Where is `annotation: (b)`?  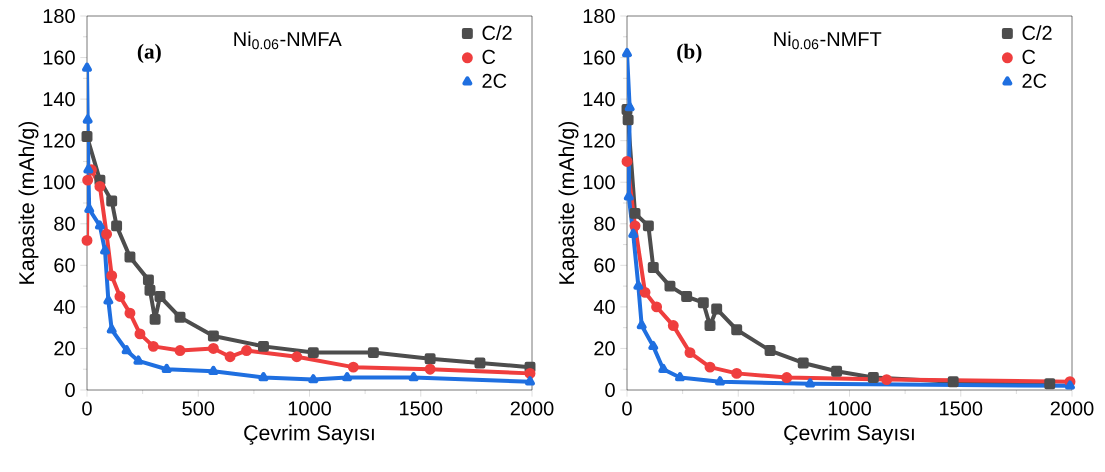 annotation: (b) is located at coordinates (689, 53).